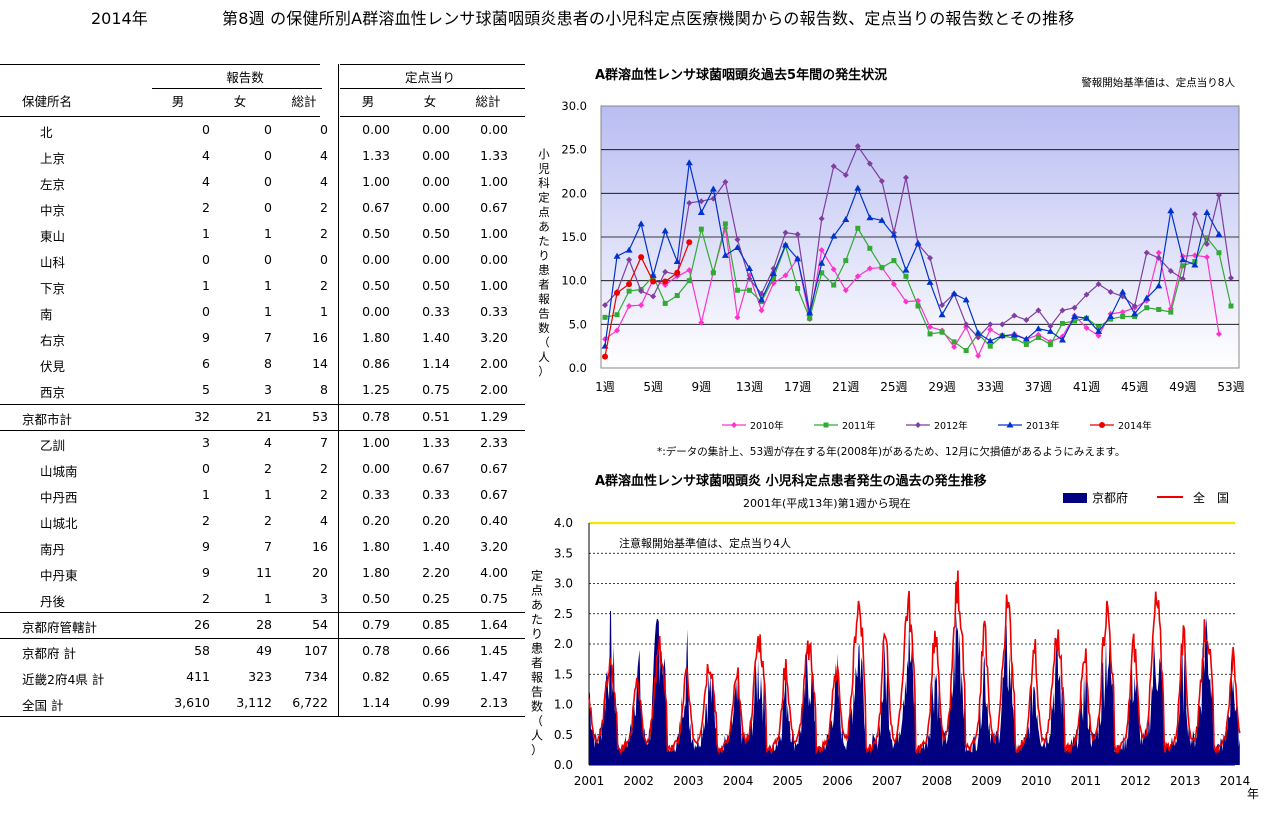 This screenshot has width=1269, height=819. Describe the element at coordinates (436, 286) in the screenshot. I see `cell-per-female: 0.50` at that location.